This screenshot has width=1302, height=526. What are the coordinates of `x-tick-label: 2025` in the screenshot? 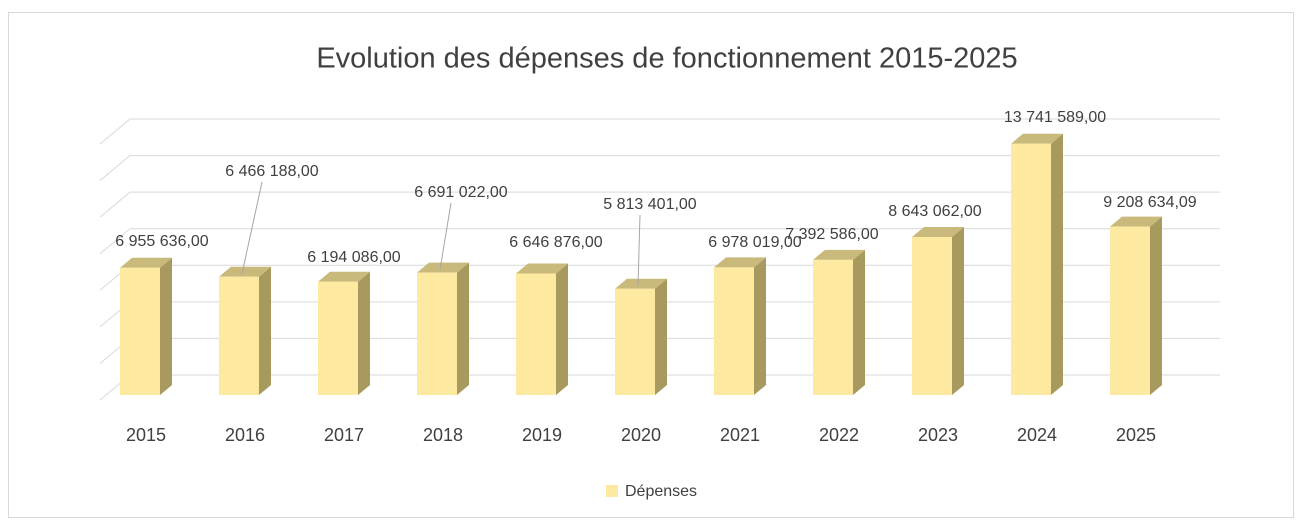 It's located at (1136, 435).